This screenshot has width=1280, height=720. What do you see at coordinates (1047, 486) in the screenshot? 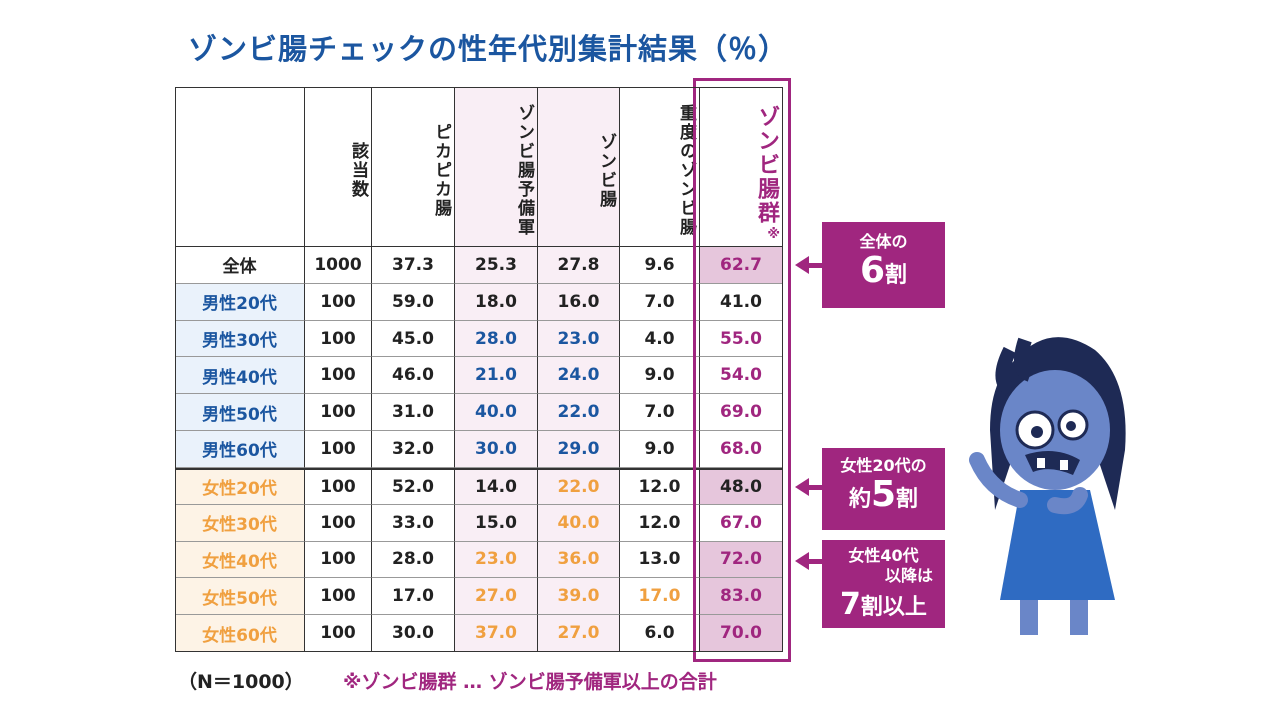
I see `zombie-illustration` at bounding box center [1047, 486].